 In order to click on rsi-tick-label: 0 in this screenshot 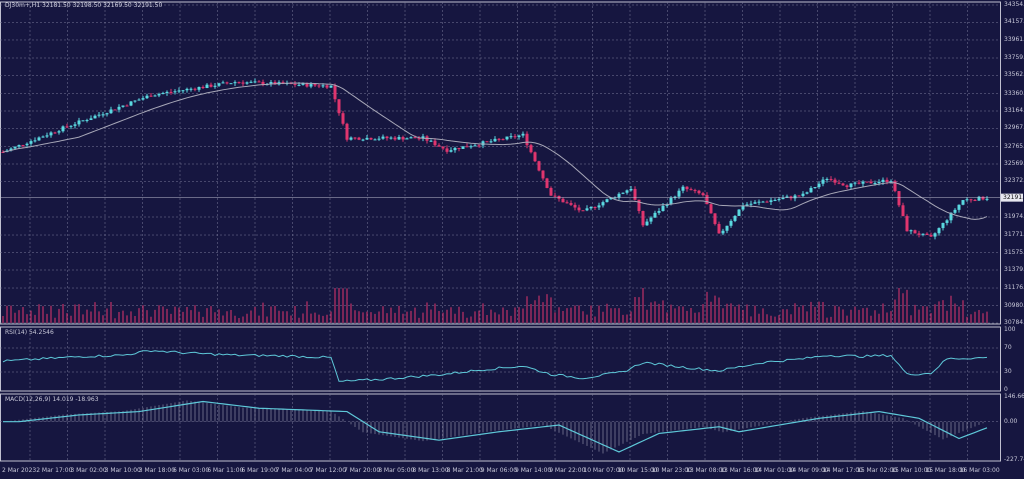, I will do `click(1006, 389)`.